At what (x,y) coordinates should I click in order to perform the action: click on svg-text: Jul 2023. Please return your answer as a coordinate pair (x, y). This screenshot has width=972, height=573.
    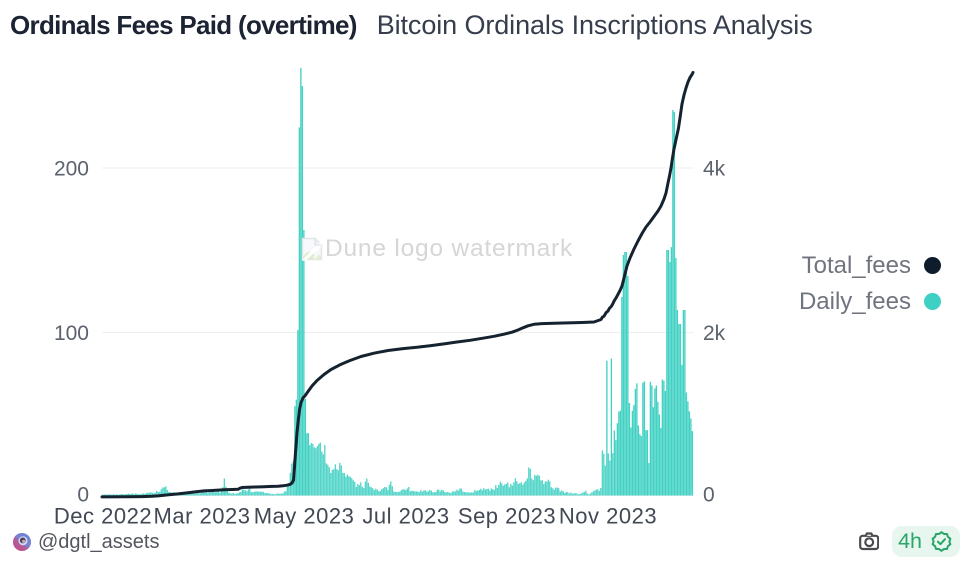
    Looking at the image, I should click on (405, 516).